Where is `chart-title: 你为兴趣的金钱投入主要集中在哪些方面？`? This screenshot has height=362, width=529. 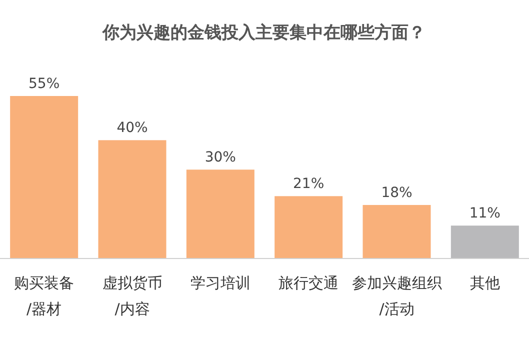 chart-title: 你为兴趣的金钱投入主要集中在哪些方面？ is located at coordinates (264, 33).